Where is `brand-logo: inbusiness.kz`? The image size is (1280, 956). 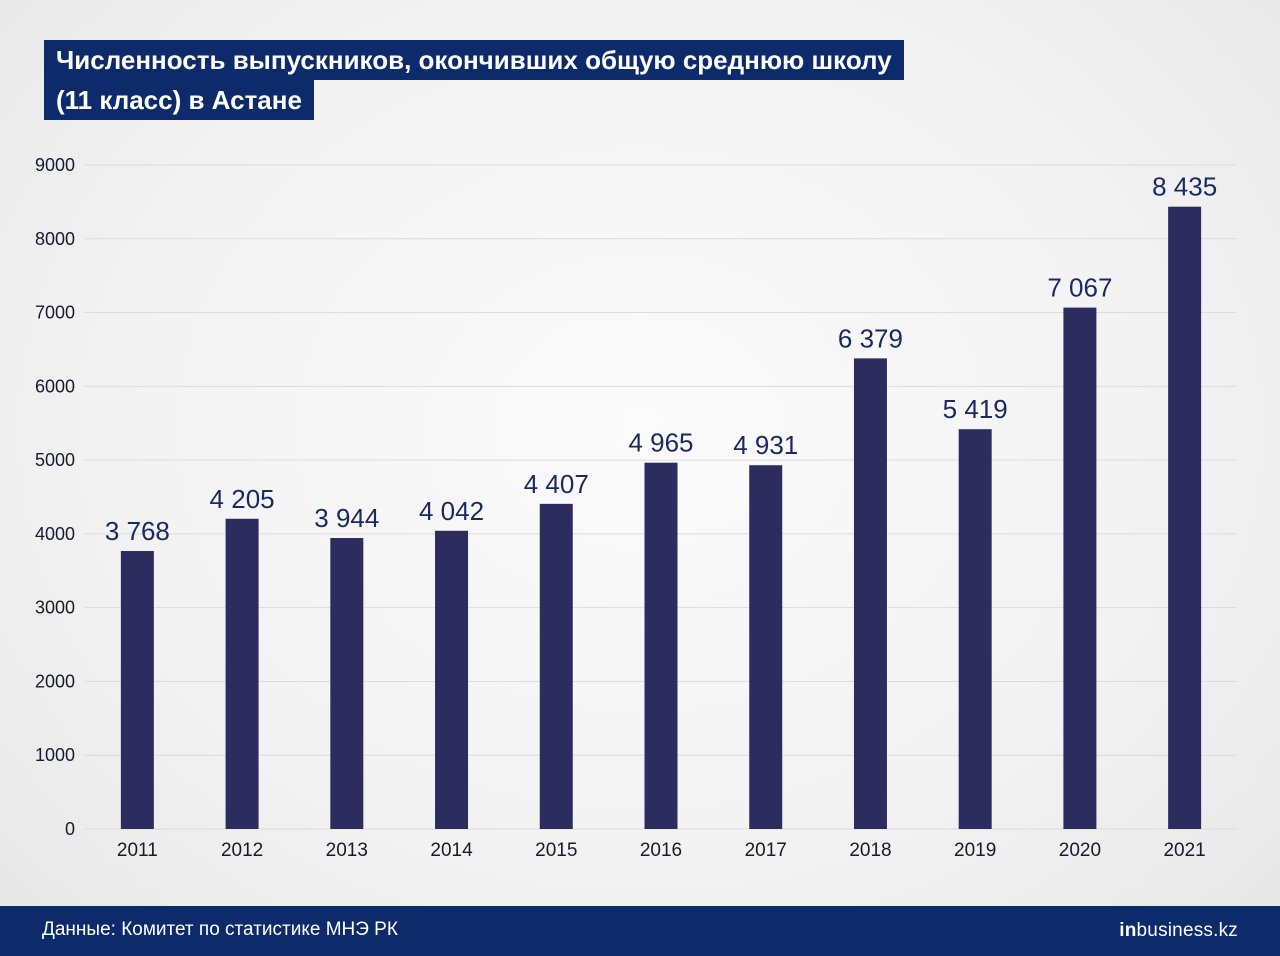
brand-logo: inbusiness.kz is located at coordinates (1178, 931).